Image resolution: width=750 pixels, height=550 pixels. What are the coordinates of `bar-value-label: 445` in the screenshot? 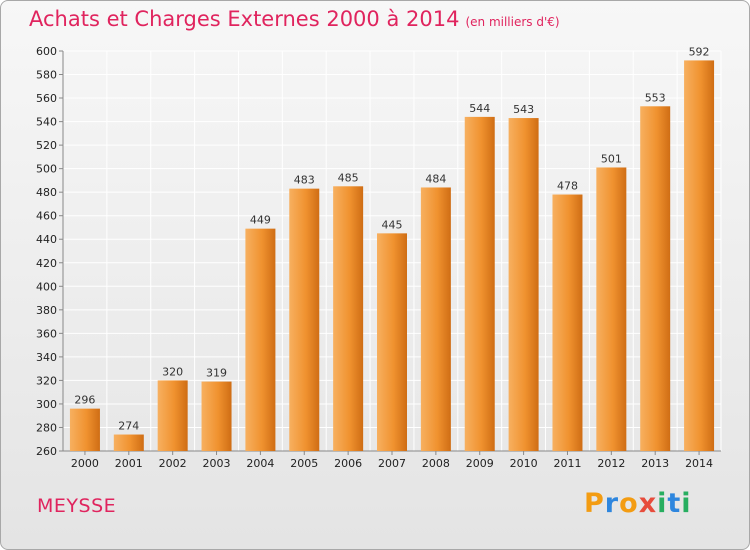 It's located at (392, 224).